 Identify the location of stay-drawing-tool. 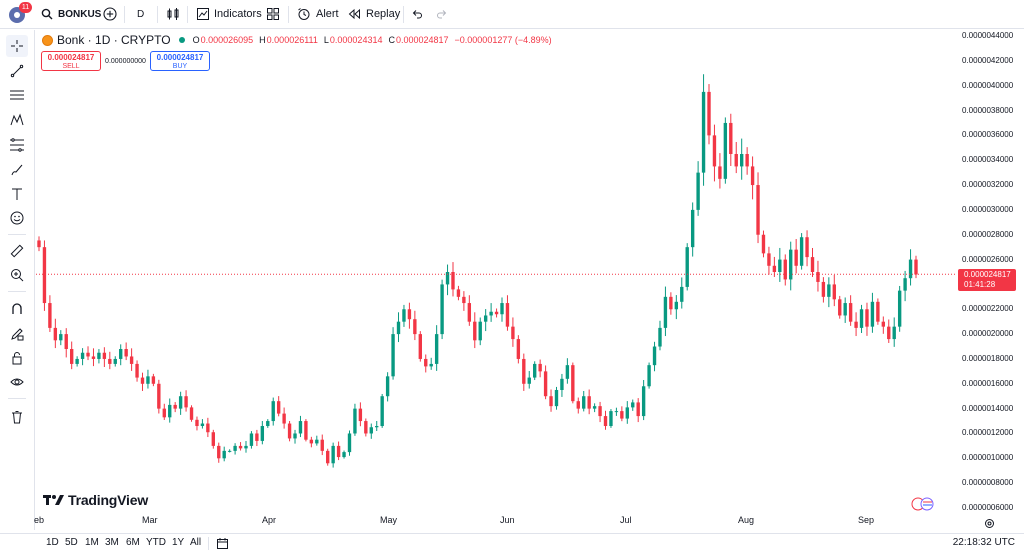
(17, 334).